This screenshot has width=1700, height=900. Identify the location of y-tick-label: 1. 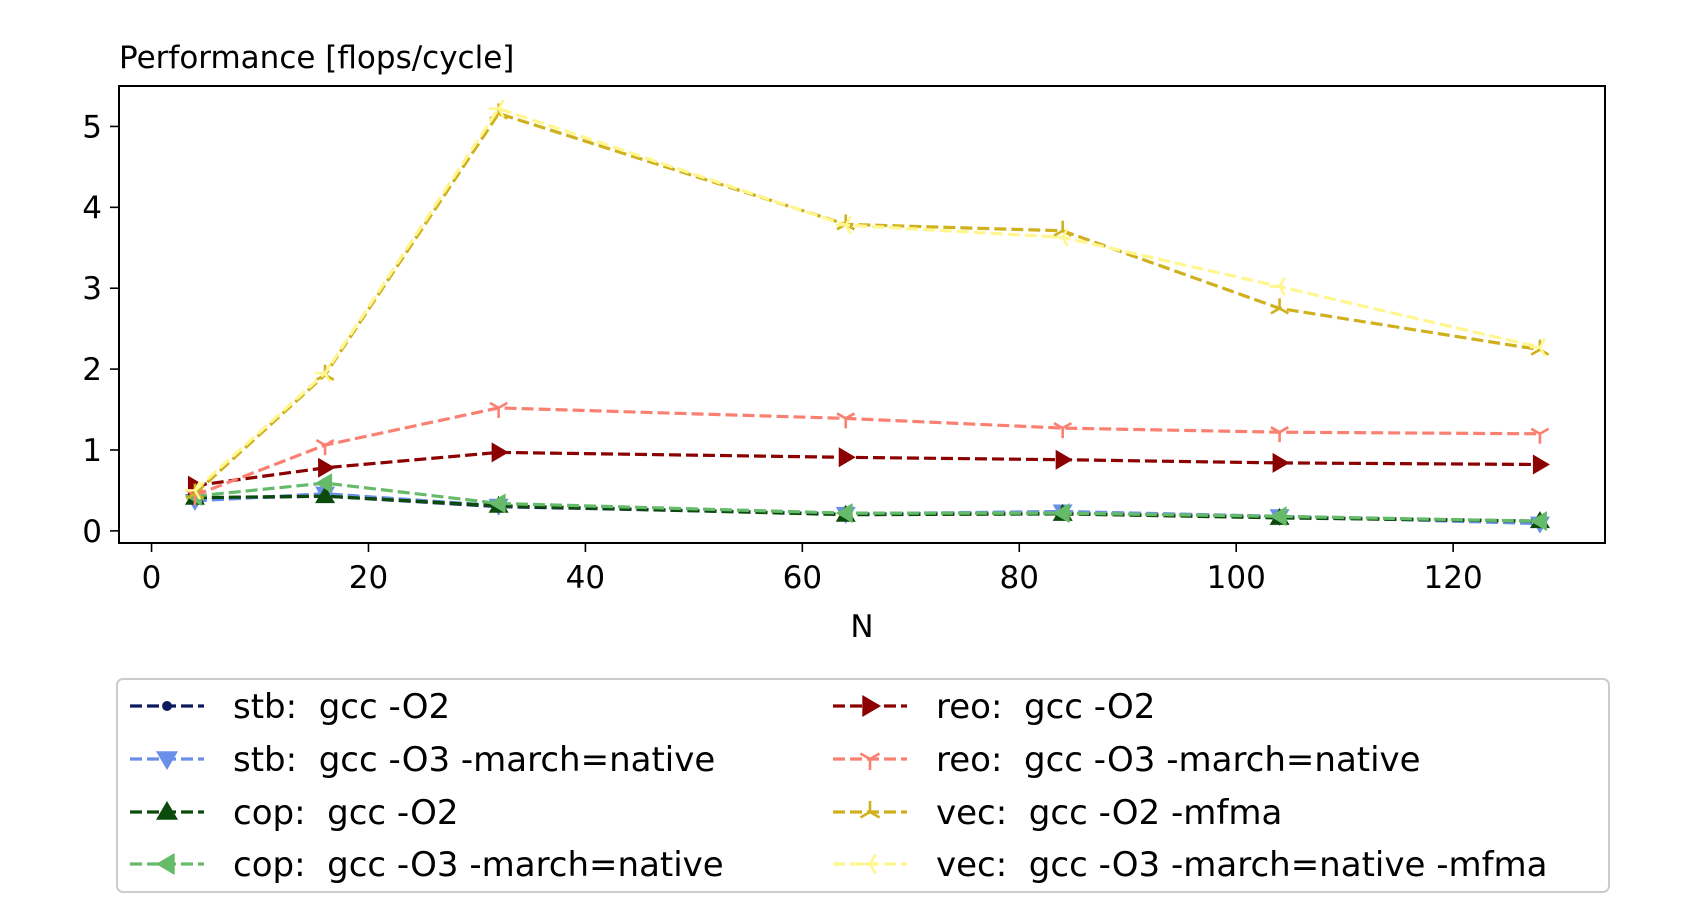
(92, 451).